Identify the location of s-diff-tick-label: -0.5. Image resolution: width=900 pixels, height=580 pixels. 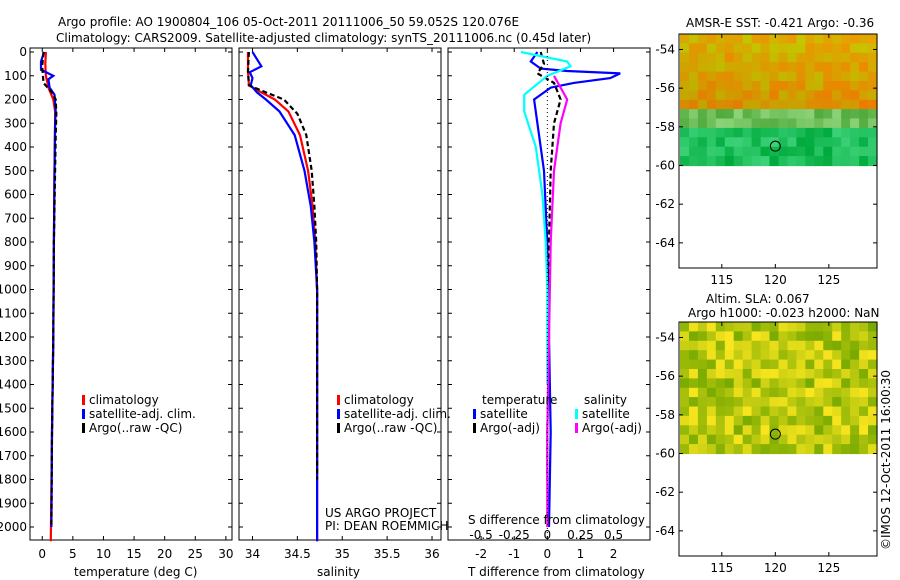
(480, 535).